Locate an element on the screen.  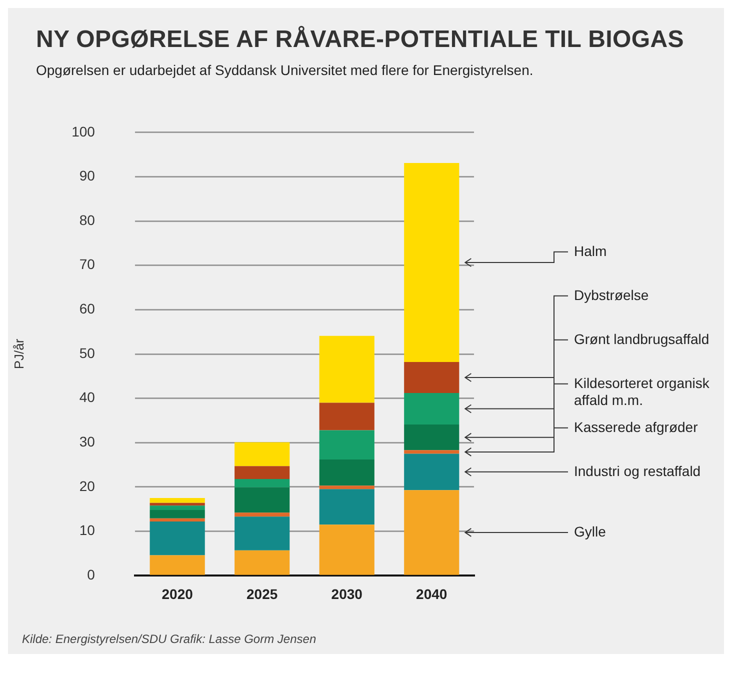
x-tick-label: 2040 is located at coordinates (432, 594).